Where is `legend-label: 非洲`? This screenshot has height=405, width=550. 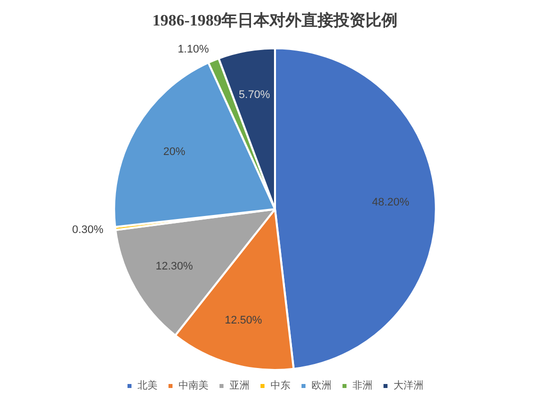 legend-label: 非洲 is located at coordinates (362, 386).